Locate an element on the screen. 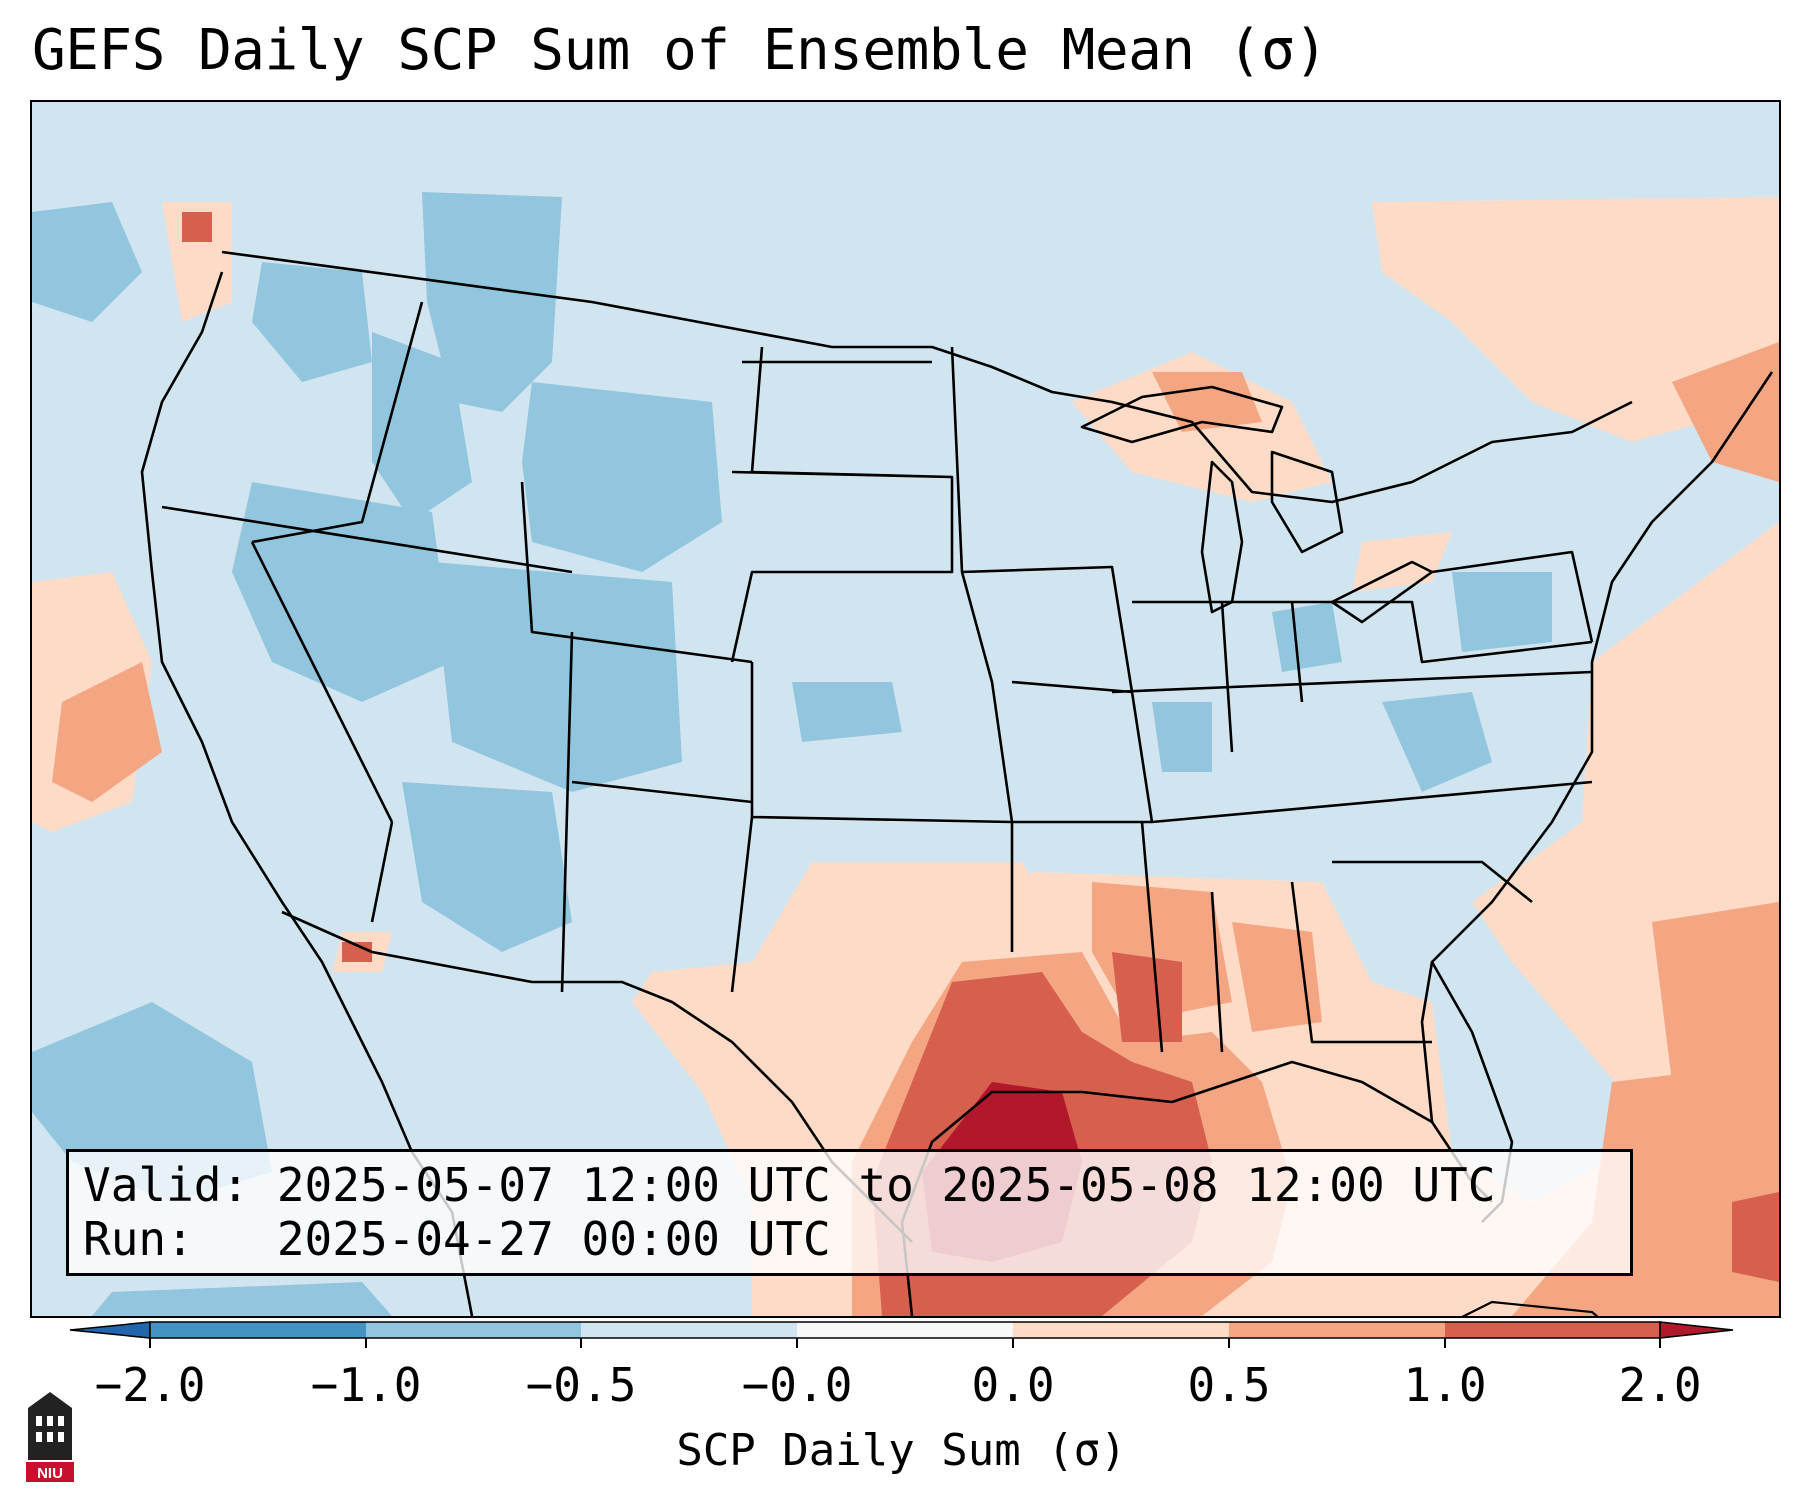  patch-kansas is located at coordinates (847, 712).